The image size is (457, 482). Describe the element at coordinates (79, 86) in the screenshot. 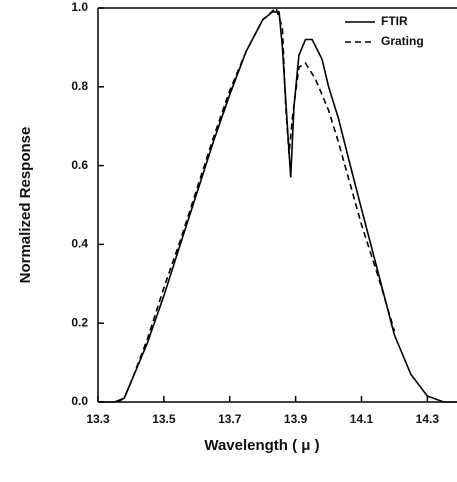

I see `y-tick-label: 0.8` at that location.